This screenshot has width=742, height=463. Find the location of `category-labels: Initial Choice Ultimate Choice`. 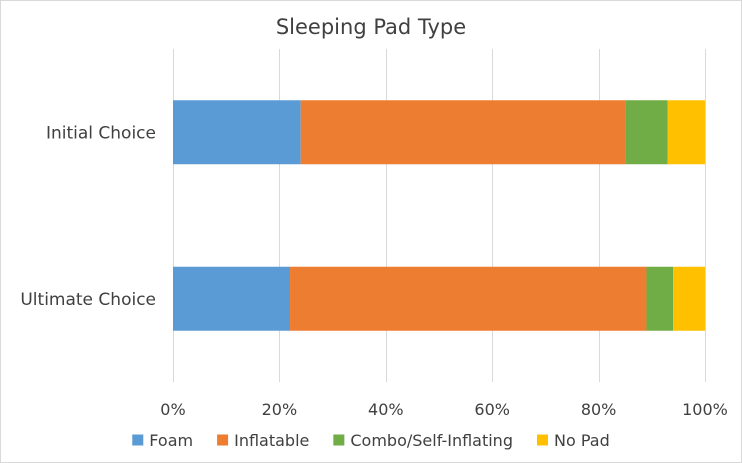

category-labels: Initial Choice Ultimate Choice is located at coordinates (88, 216).